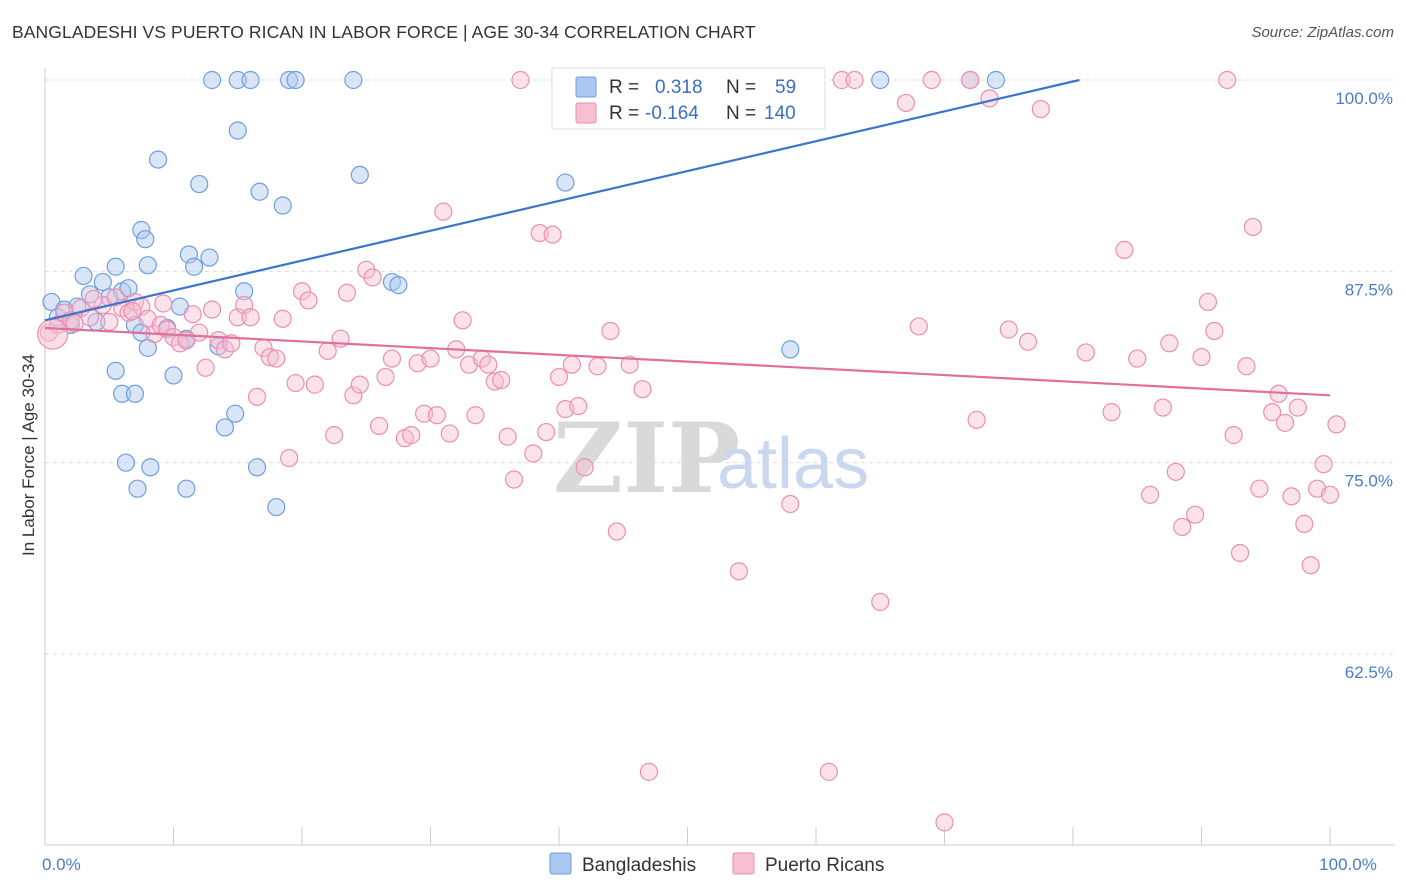  I want to click on legend-r-value: -0.164, so click(672, 113).